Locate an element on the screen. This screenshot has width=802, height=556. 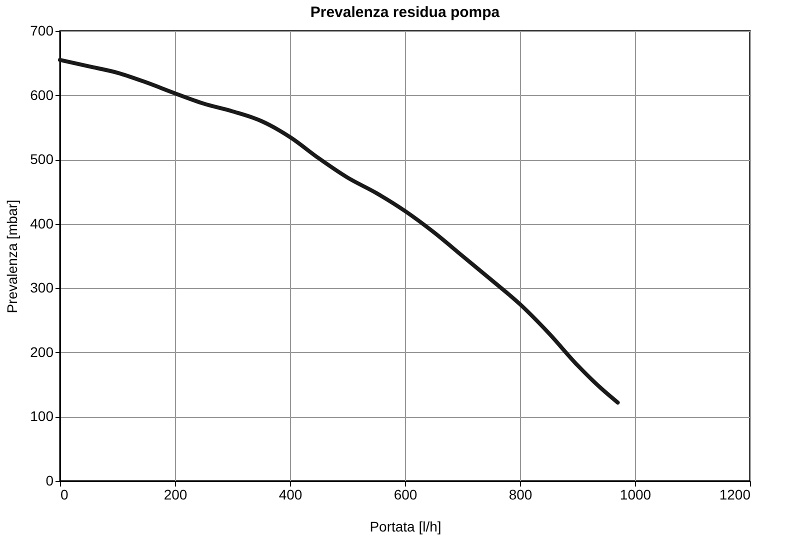
chart-title: Prevalenza residua pompa is located at coordinates (405, 12).